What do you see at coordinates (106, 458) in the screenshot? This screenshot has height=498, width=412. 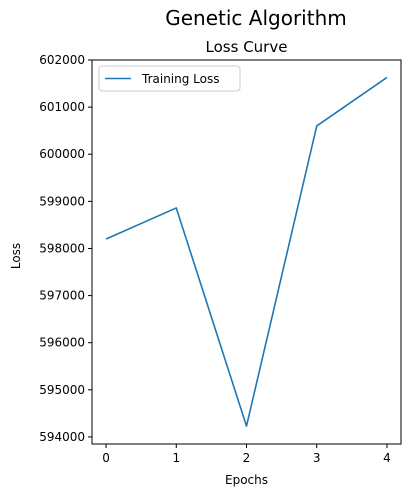 I see `x-tick-label: 0` at bounding box center [106, 458].